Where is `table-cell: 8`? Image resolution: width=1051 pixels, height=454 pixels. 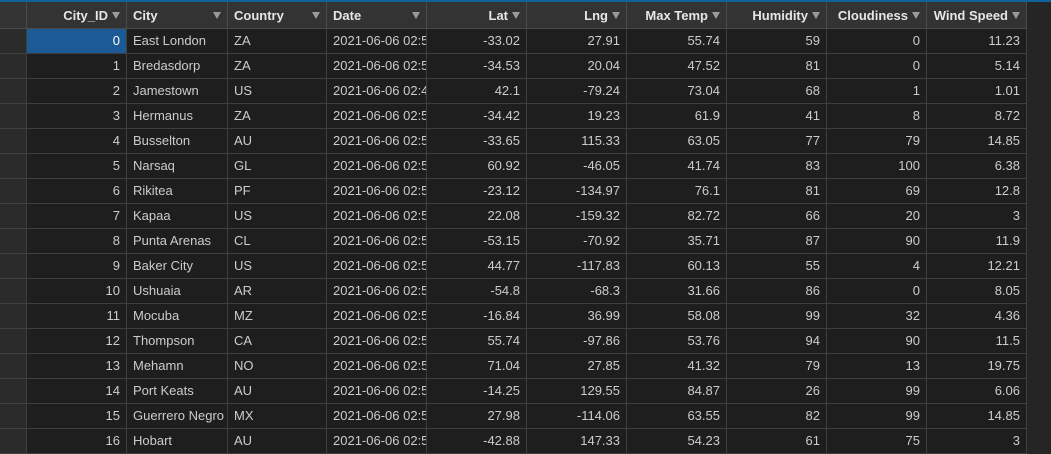
table-cell: 8 is located at coordinates (877, 116).